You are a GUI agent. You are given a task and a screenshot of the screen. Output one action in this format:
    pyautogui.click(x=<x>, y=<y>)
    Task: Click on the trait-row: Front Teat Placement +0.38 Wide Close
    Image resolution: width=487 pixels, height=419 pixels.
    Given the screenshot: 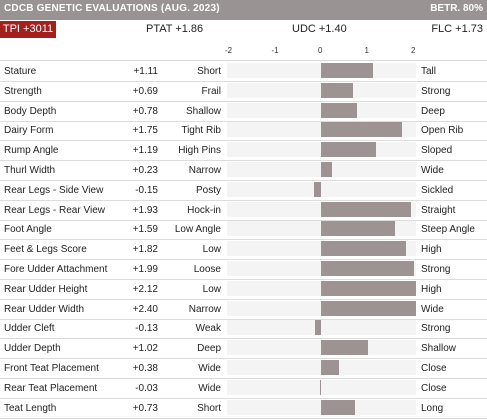 What is the action you would take?
    pyautogui.click(x=243, y=368)
    